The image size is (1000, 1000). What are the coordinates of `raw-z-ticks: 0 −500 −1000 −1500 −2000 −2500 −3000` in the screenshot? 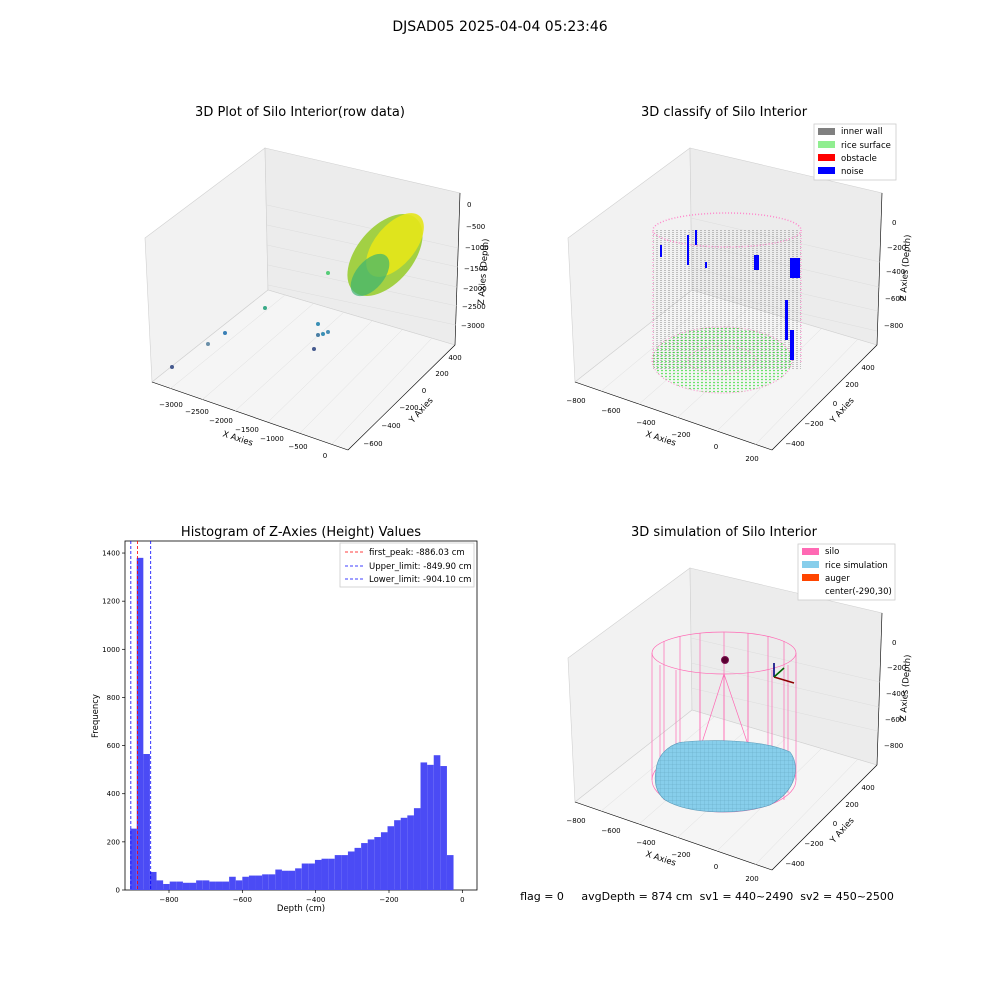 It's located at (475, 265).